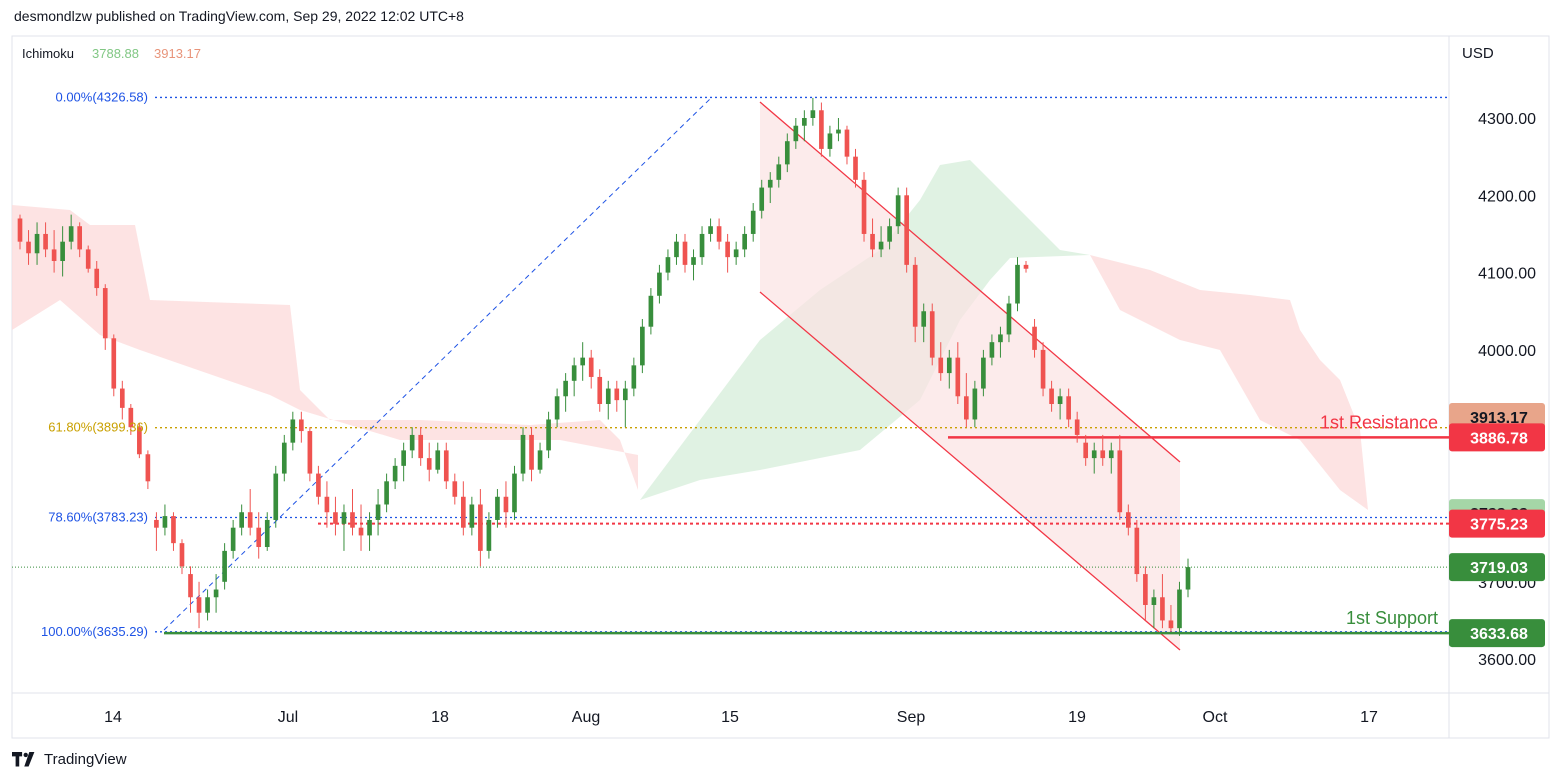  I want to click on time-axis: 14 Jul 18 Aug 15 Sep 19 Oct 17, so click(741, 717).